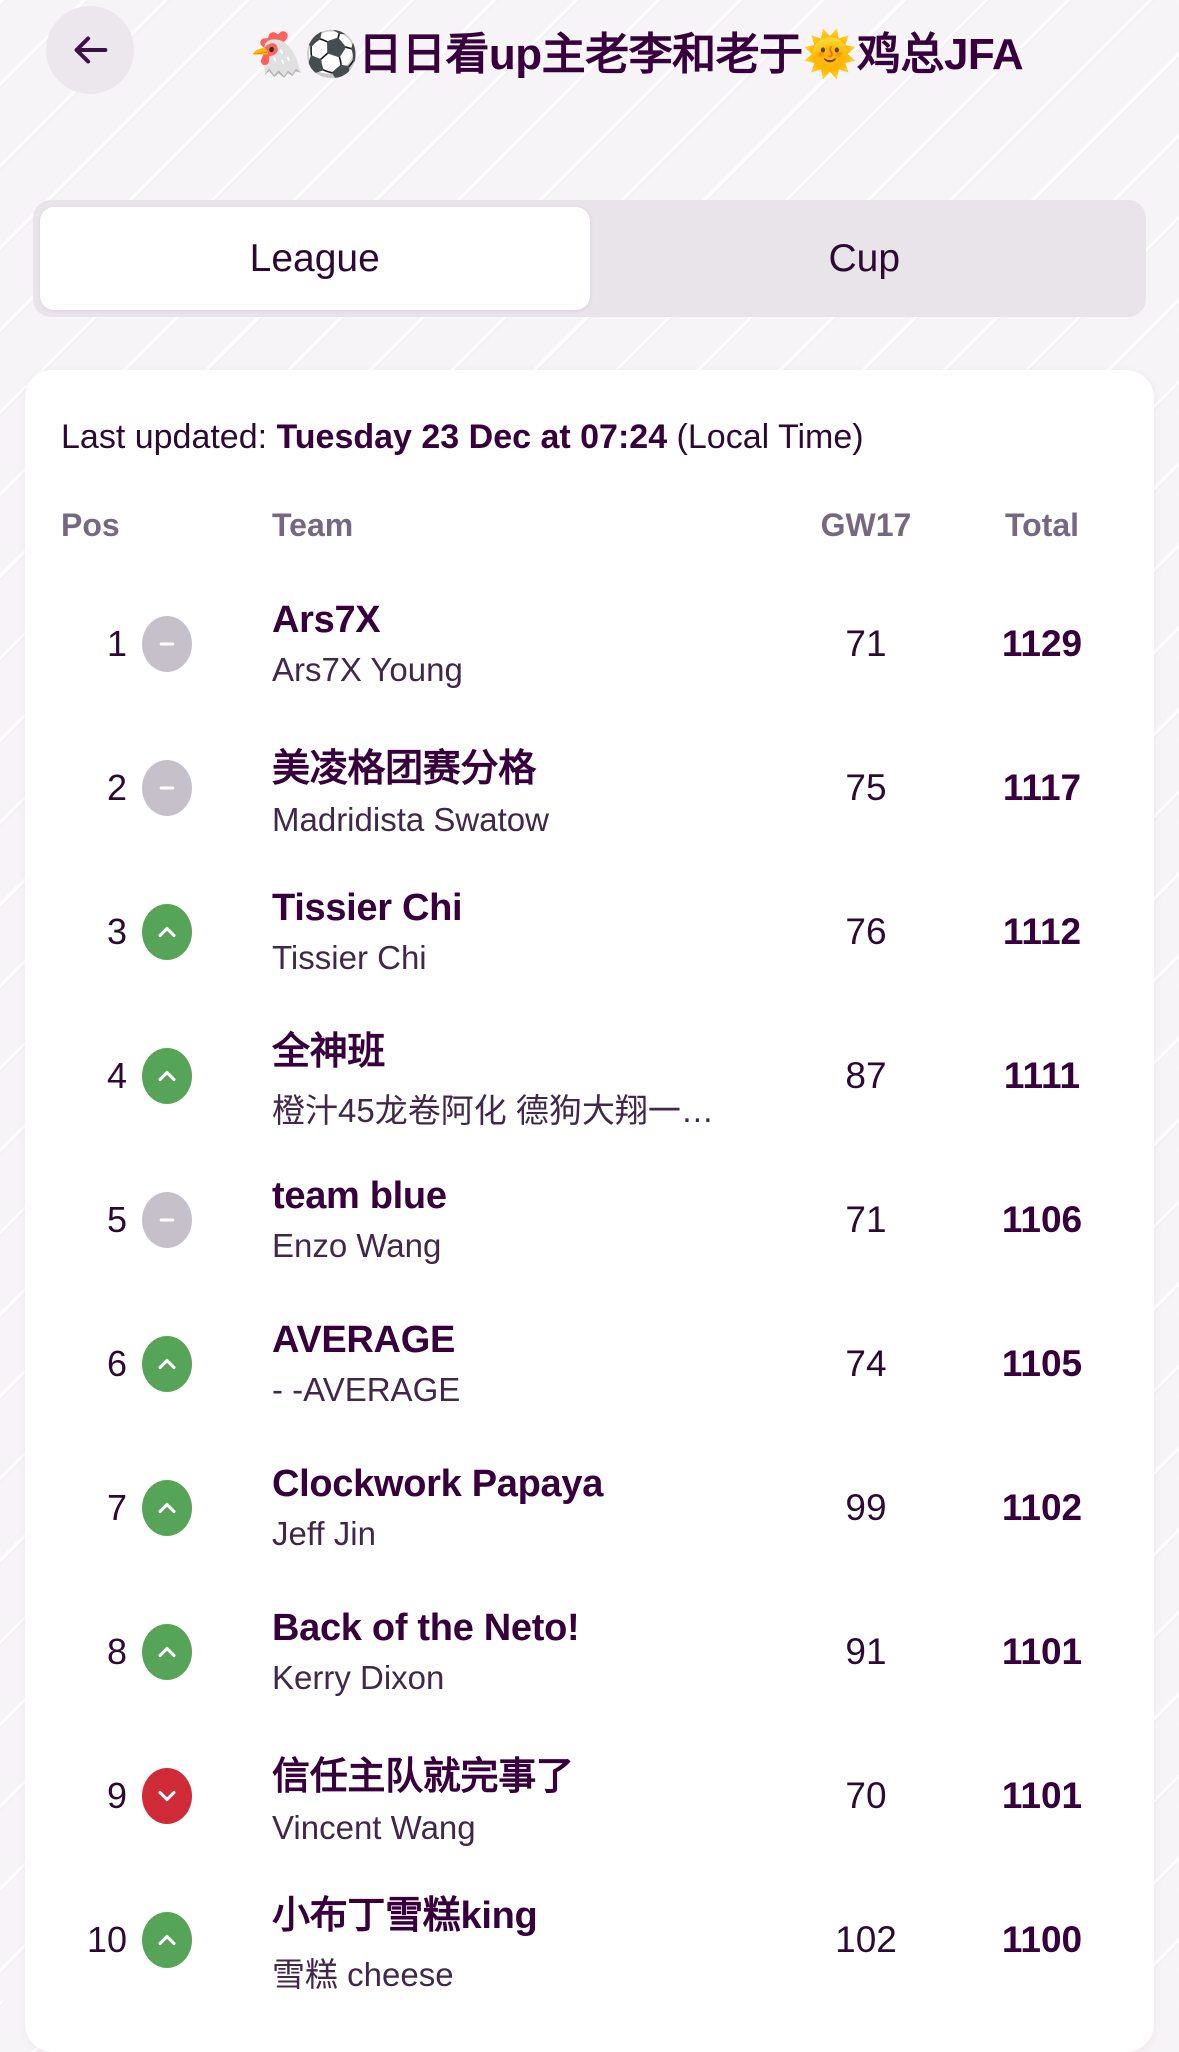 The width and height of the screenshot is (1179, 2052). Describe the element at coordinates (116, 1219) in the screenshot. I see `position-number: 5` at that location.